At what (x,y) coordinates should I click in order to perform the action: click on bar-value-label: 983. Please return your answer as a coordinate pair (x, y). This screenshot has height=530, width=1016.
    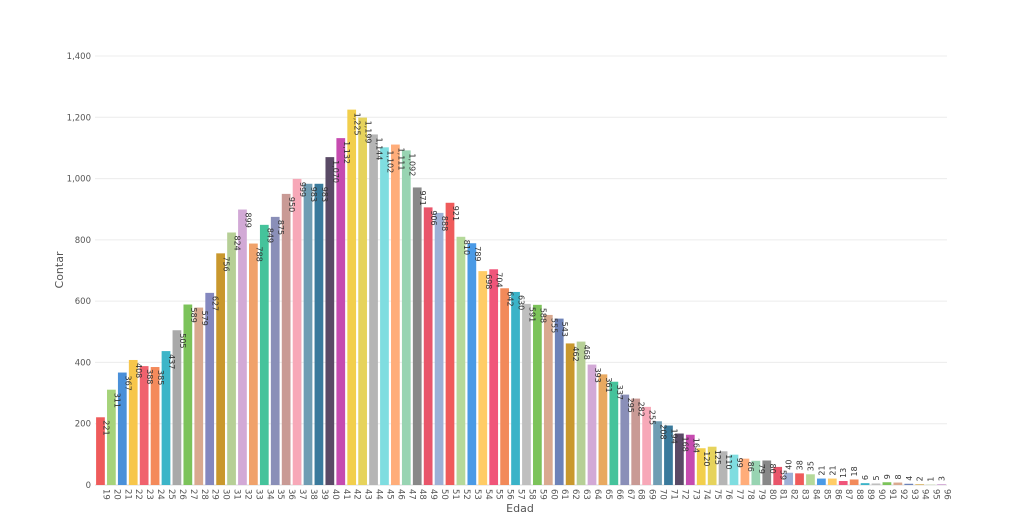
    Looking at the image, I should click on (324, 194).